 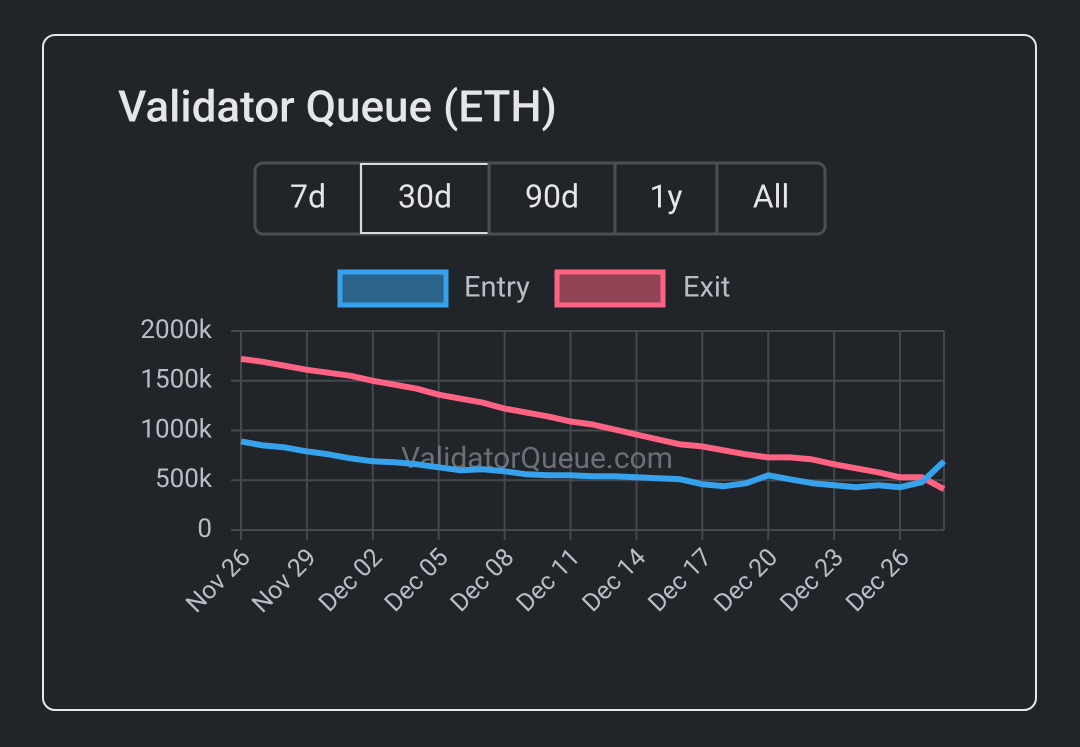 I want to click on legend-label: Exit, so click(x=706, y=288).